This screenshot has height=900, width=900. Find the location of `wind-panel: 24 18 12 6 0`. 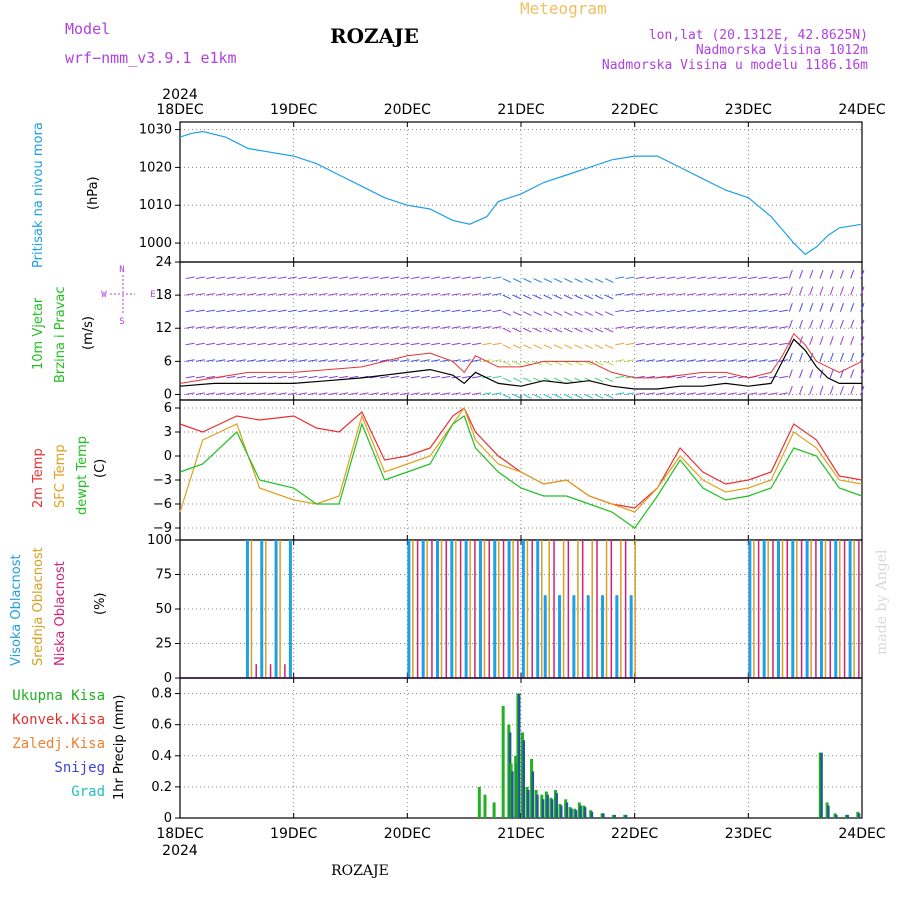

wind-panel: 24 18 12 6 0 is located at coordinates (510, 328).